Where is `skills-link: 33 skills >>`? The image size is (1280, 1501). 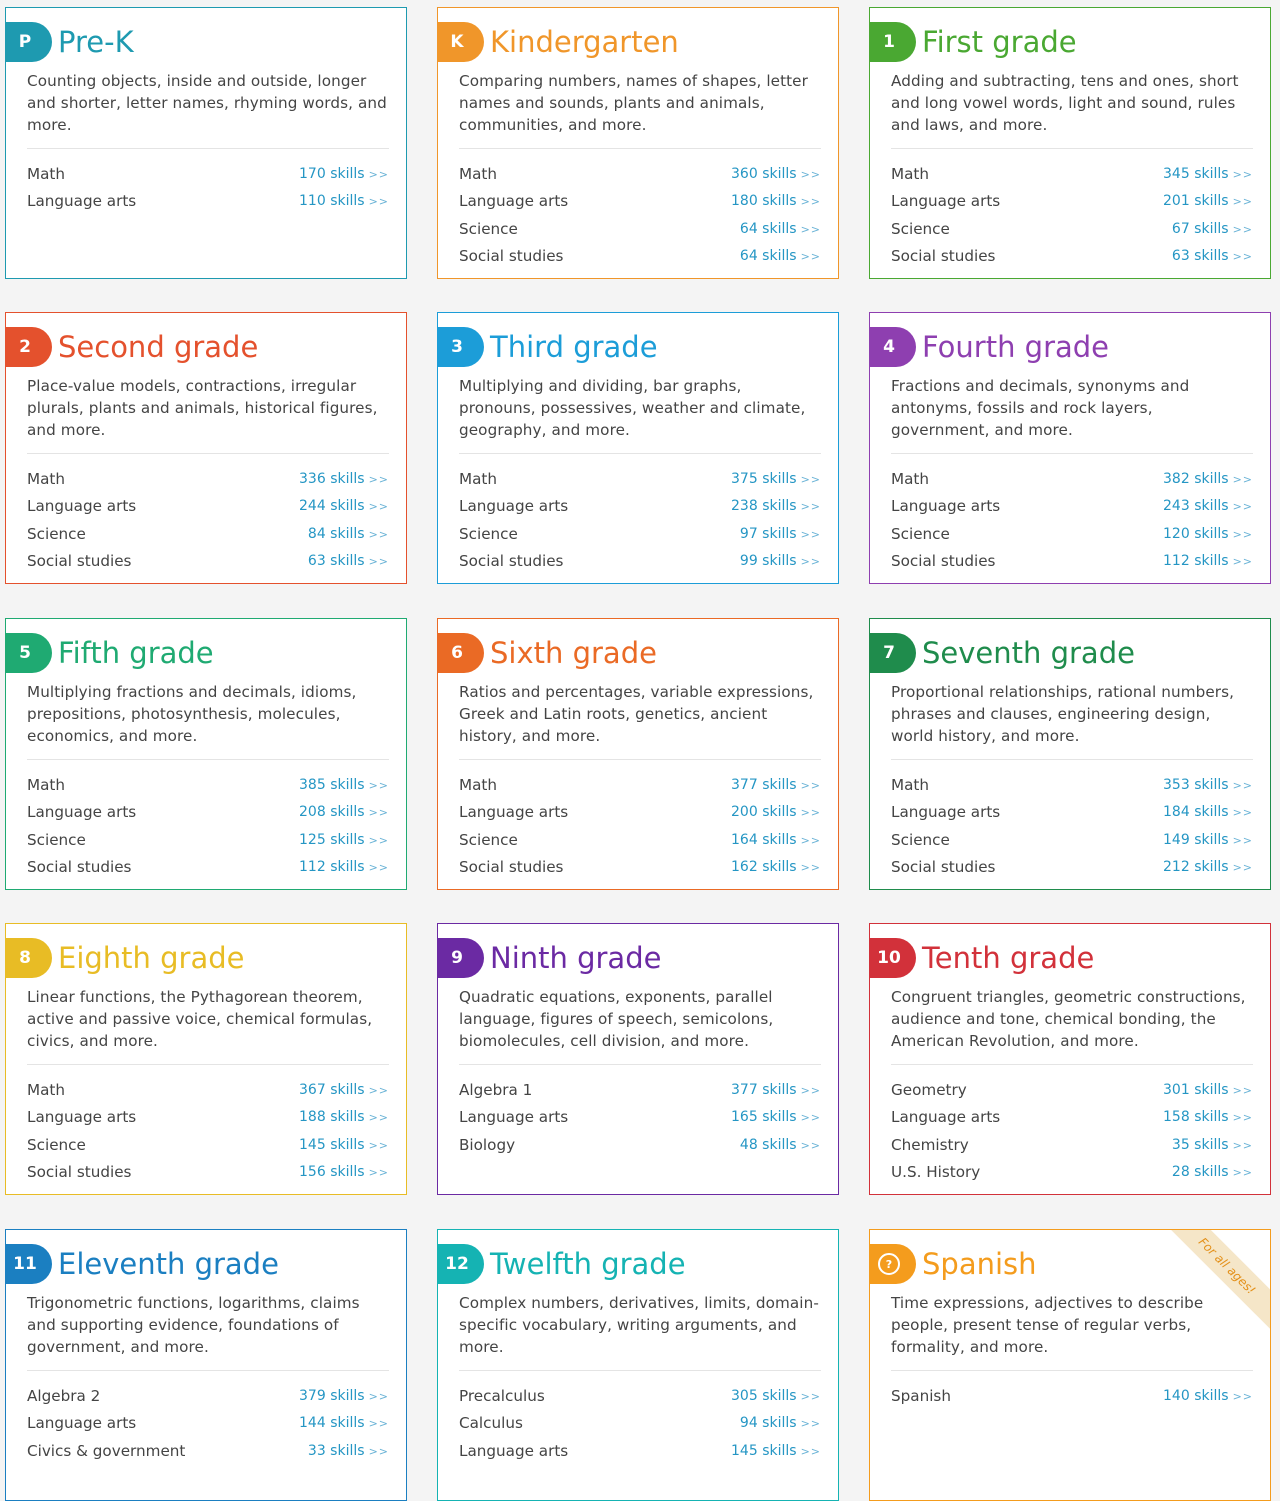
skills-link: 33 skills >> is located at coordinates (348, 1450).